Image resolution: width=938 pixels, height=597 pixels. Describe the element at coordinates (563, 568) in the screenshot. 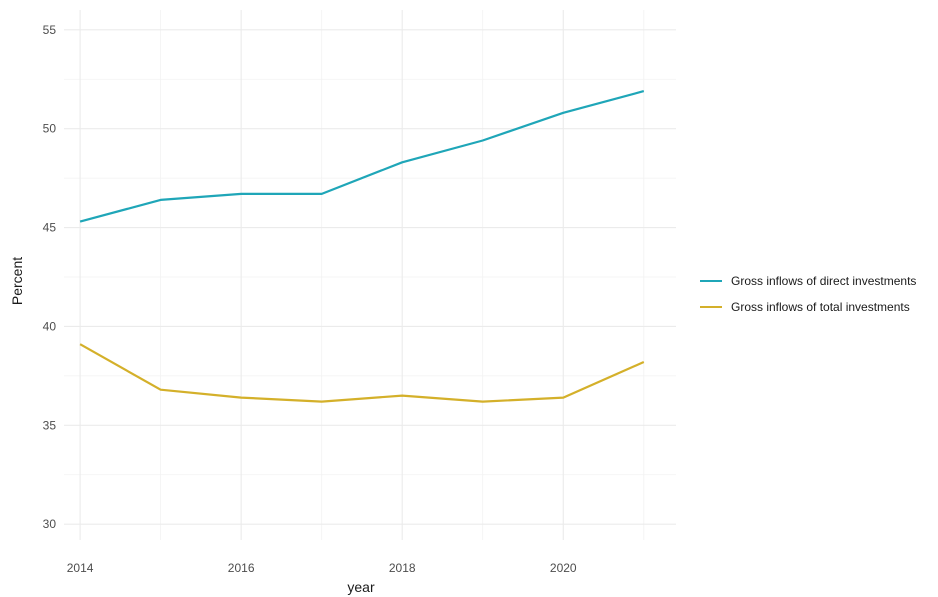

I see `x-tick-label: 2020` at that location.